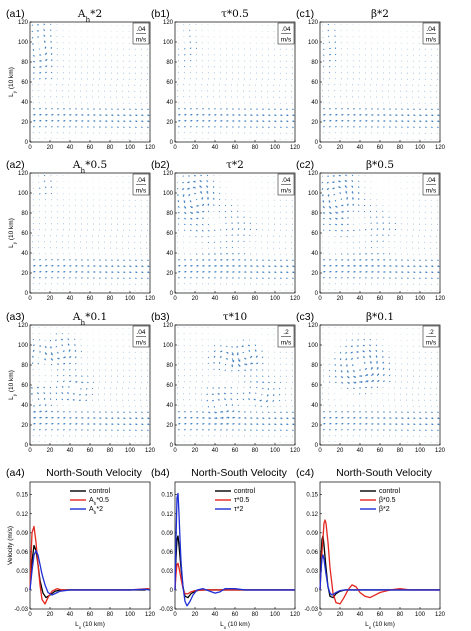  Describe the element at coordinates (130, 299) in the screenshot. I see `x-tick-label: 100` at that location.